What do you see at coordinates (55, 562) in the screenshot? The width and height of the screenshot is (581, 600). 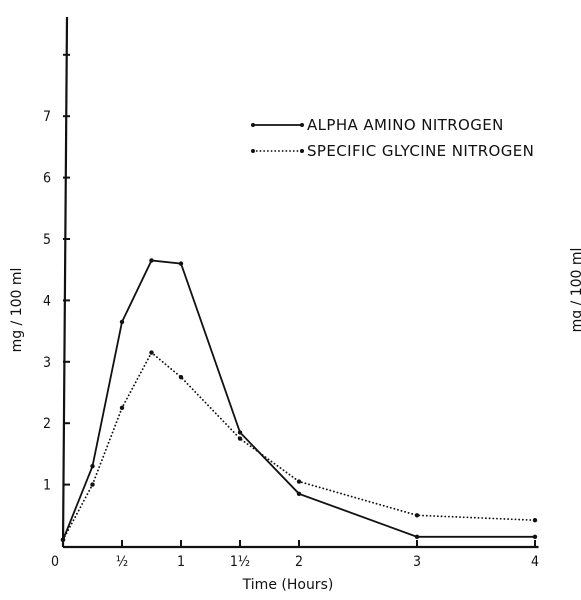 I see `x-tick-label: 0` at bounding box center [55, 562].